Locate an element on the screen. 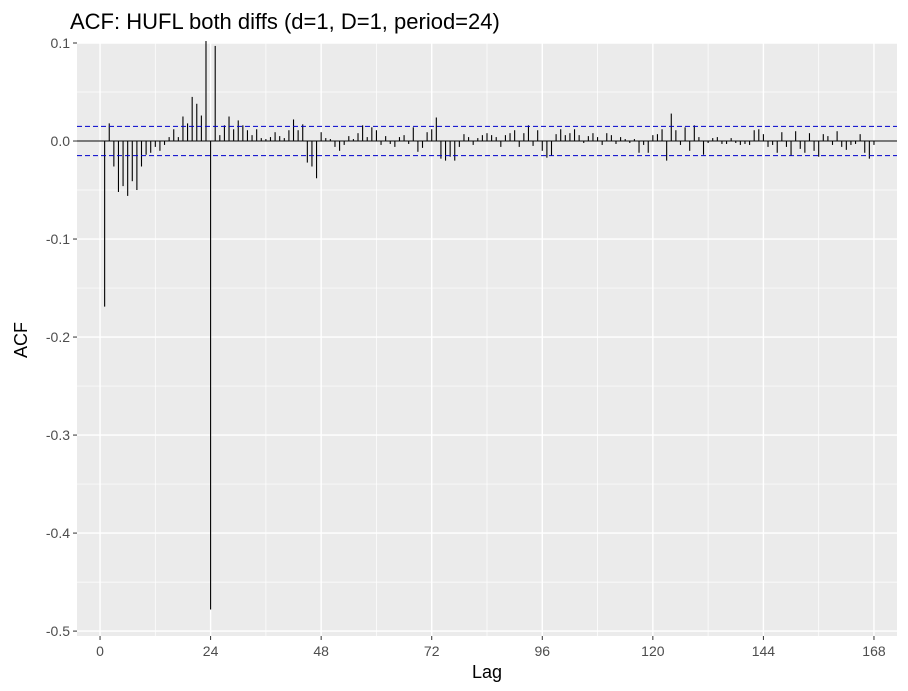 The width and height of the screenshot is (908, 691). y-axis-ticks: 0.1 0.0 -0.1 -0.2 -0.3 -0.4 -0.5 is located at coordinates (61, 337).